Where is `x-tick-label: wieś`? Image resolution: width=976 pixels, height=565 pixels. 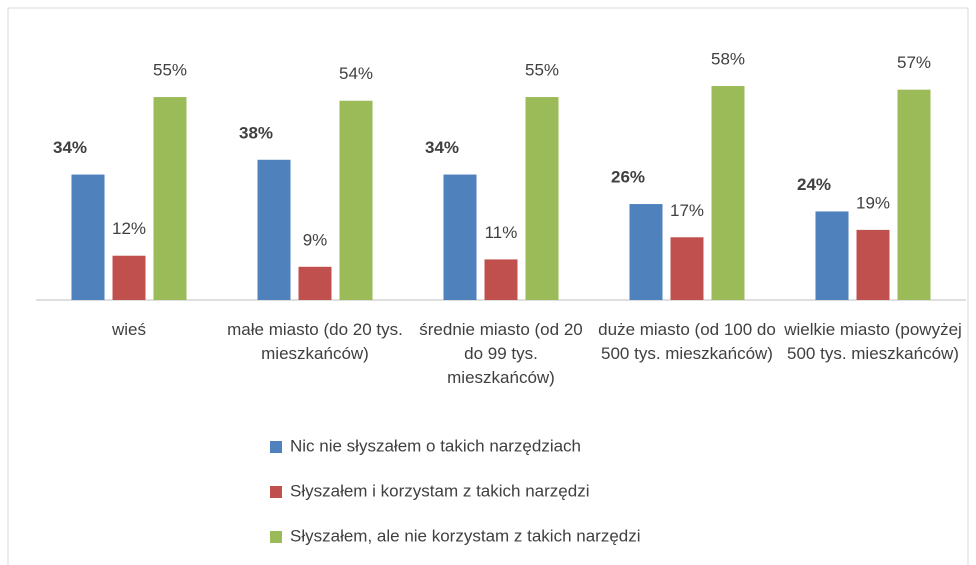 x-tick-label: wieś is located at coordinates (128, 329).